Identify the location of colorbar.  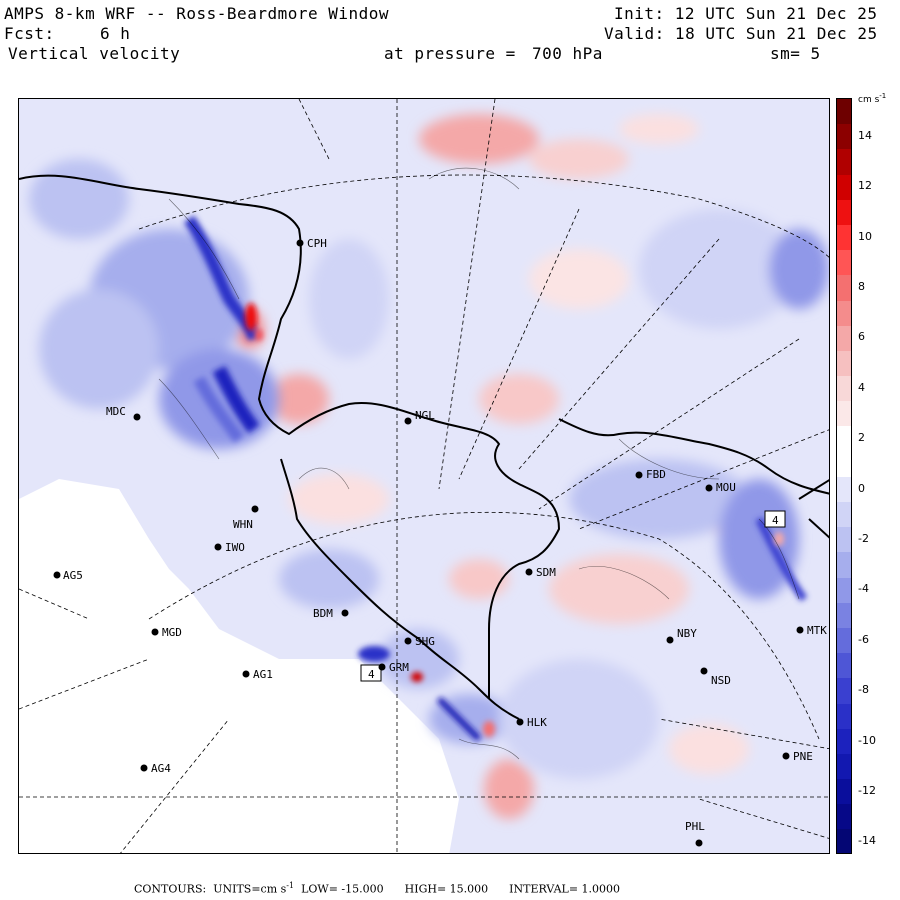
(844, 476).